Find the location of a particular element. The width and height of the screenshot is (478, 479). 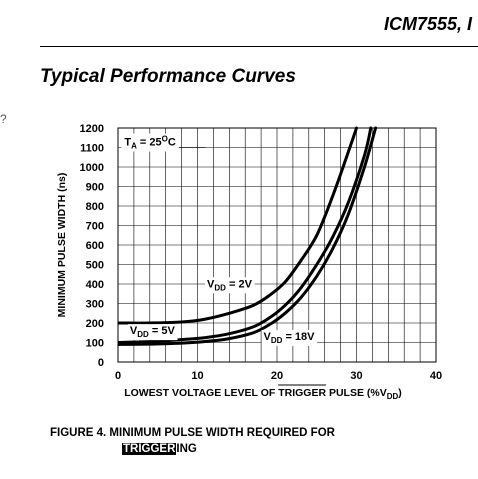

caption-line-2: TRIGGERING is located at coordinates (159, 449).